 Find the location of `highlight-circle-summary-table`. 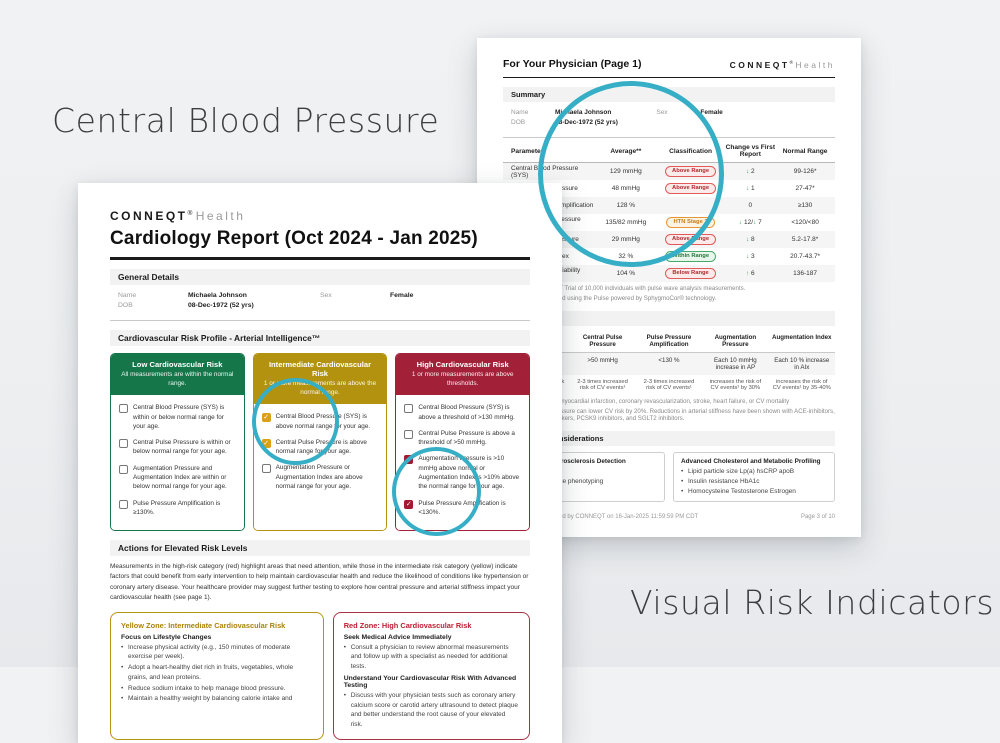

highlight-circle-summary-table is located at coordinates (631, 174).